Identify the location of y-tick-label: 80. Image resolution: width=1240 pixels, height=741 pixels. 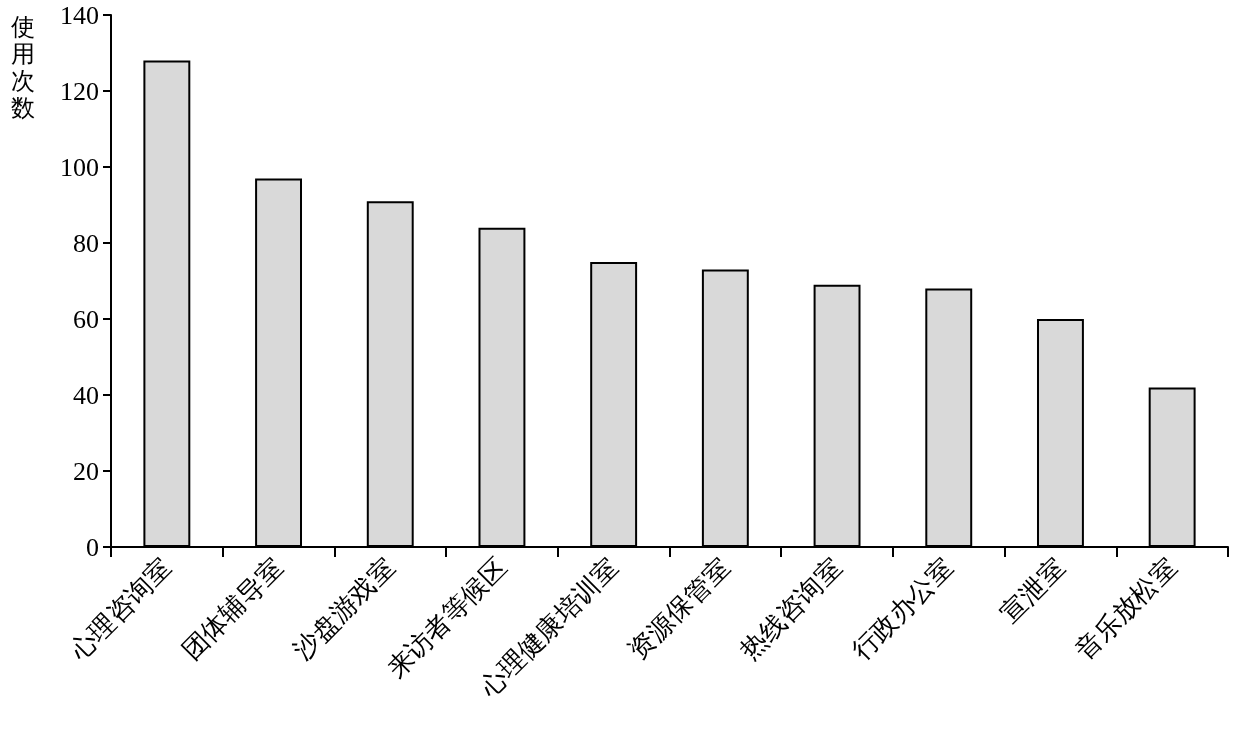
(86, 243).